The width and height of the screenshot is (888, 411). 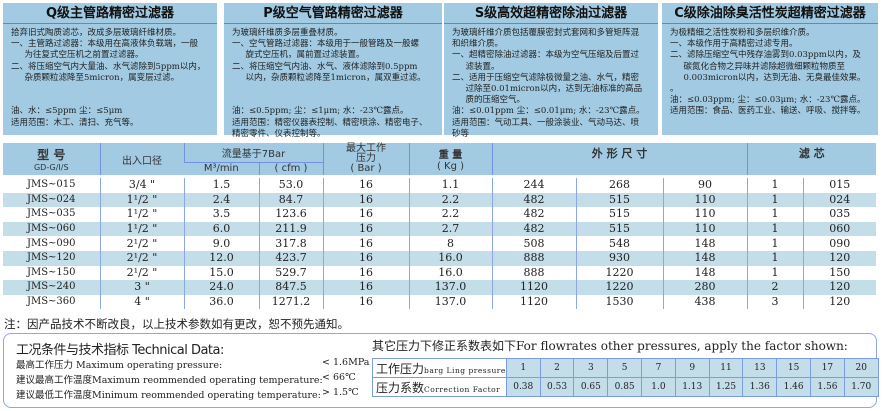 What do you see at coordinates (619, 243) in the screenshot?
I see `table-cell: 548` at bounding box center [619, 243].